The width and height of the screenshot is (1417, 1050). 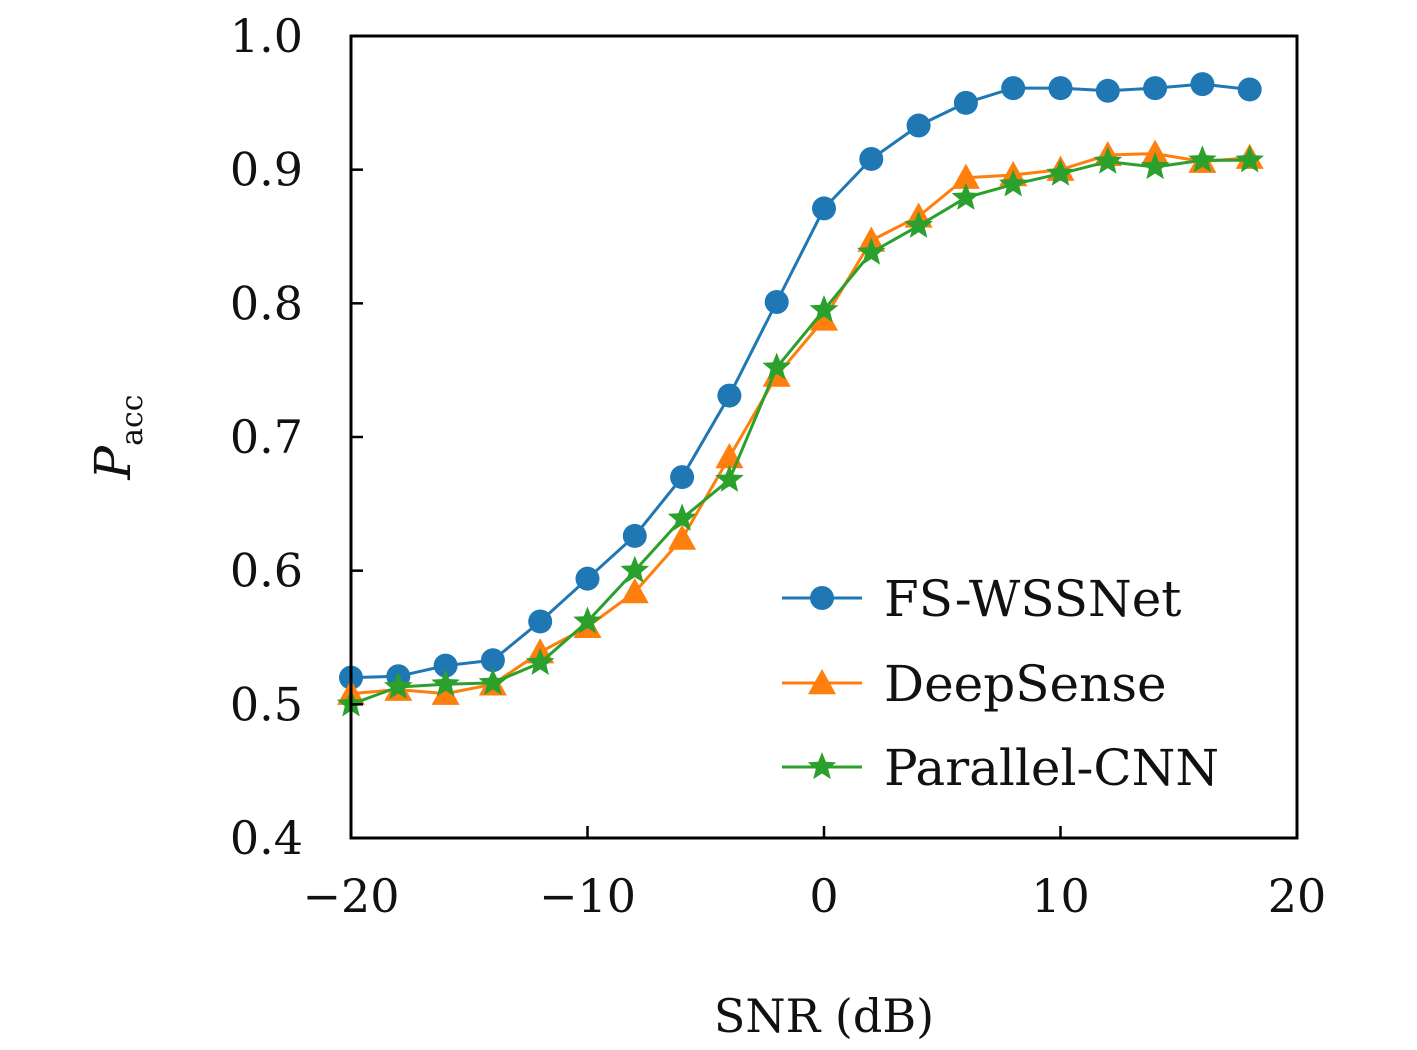 I want to click on x-tick-label: 10, so click(x=1060, y=896).